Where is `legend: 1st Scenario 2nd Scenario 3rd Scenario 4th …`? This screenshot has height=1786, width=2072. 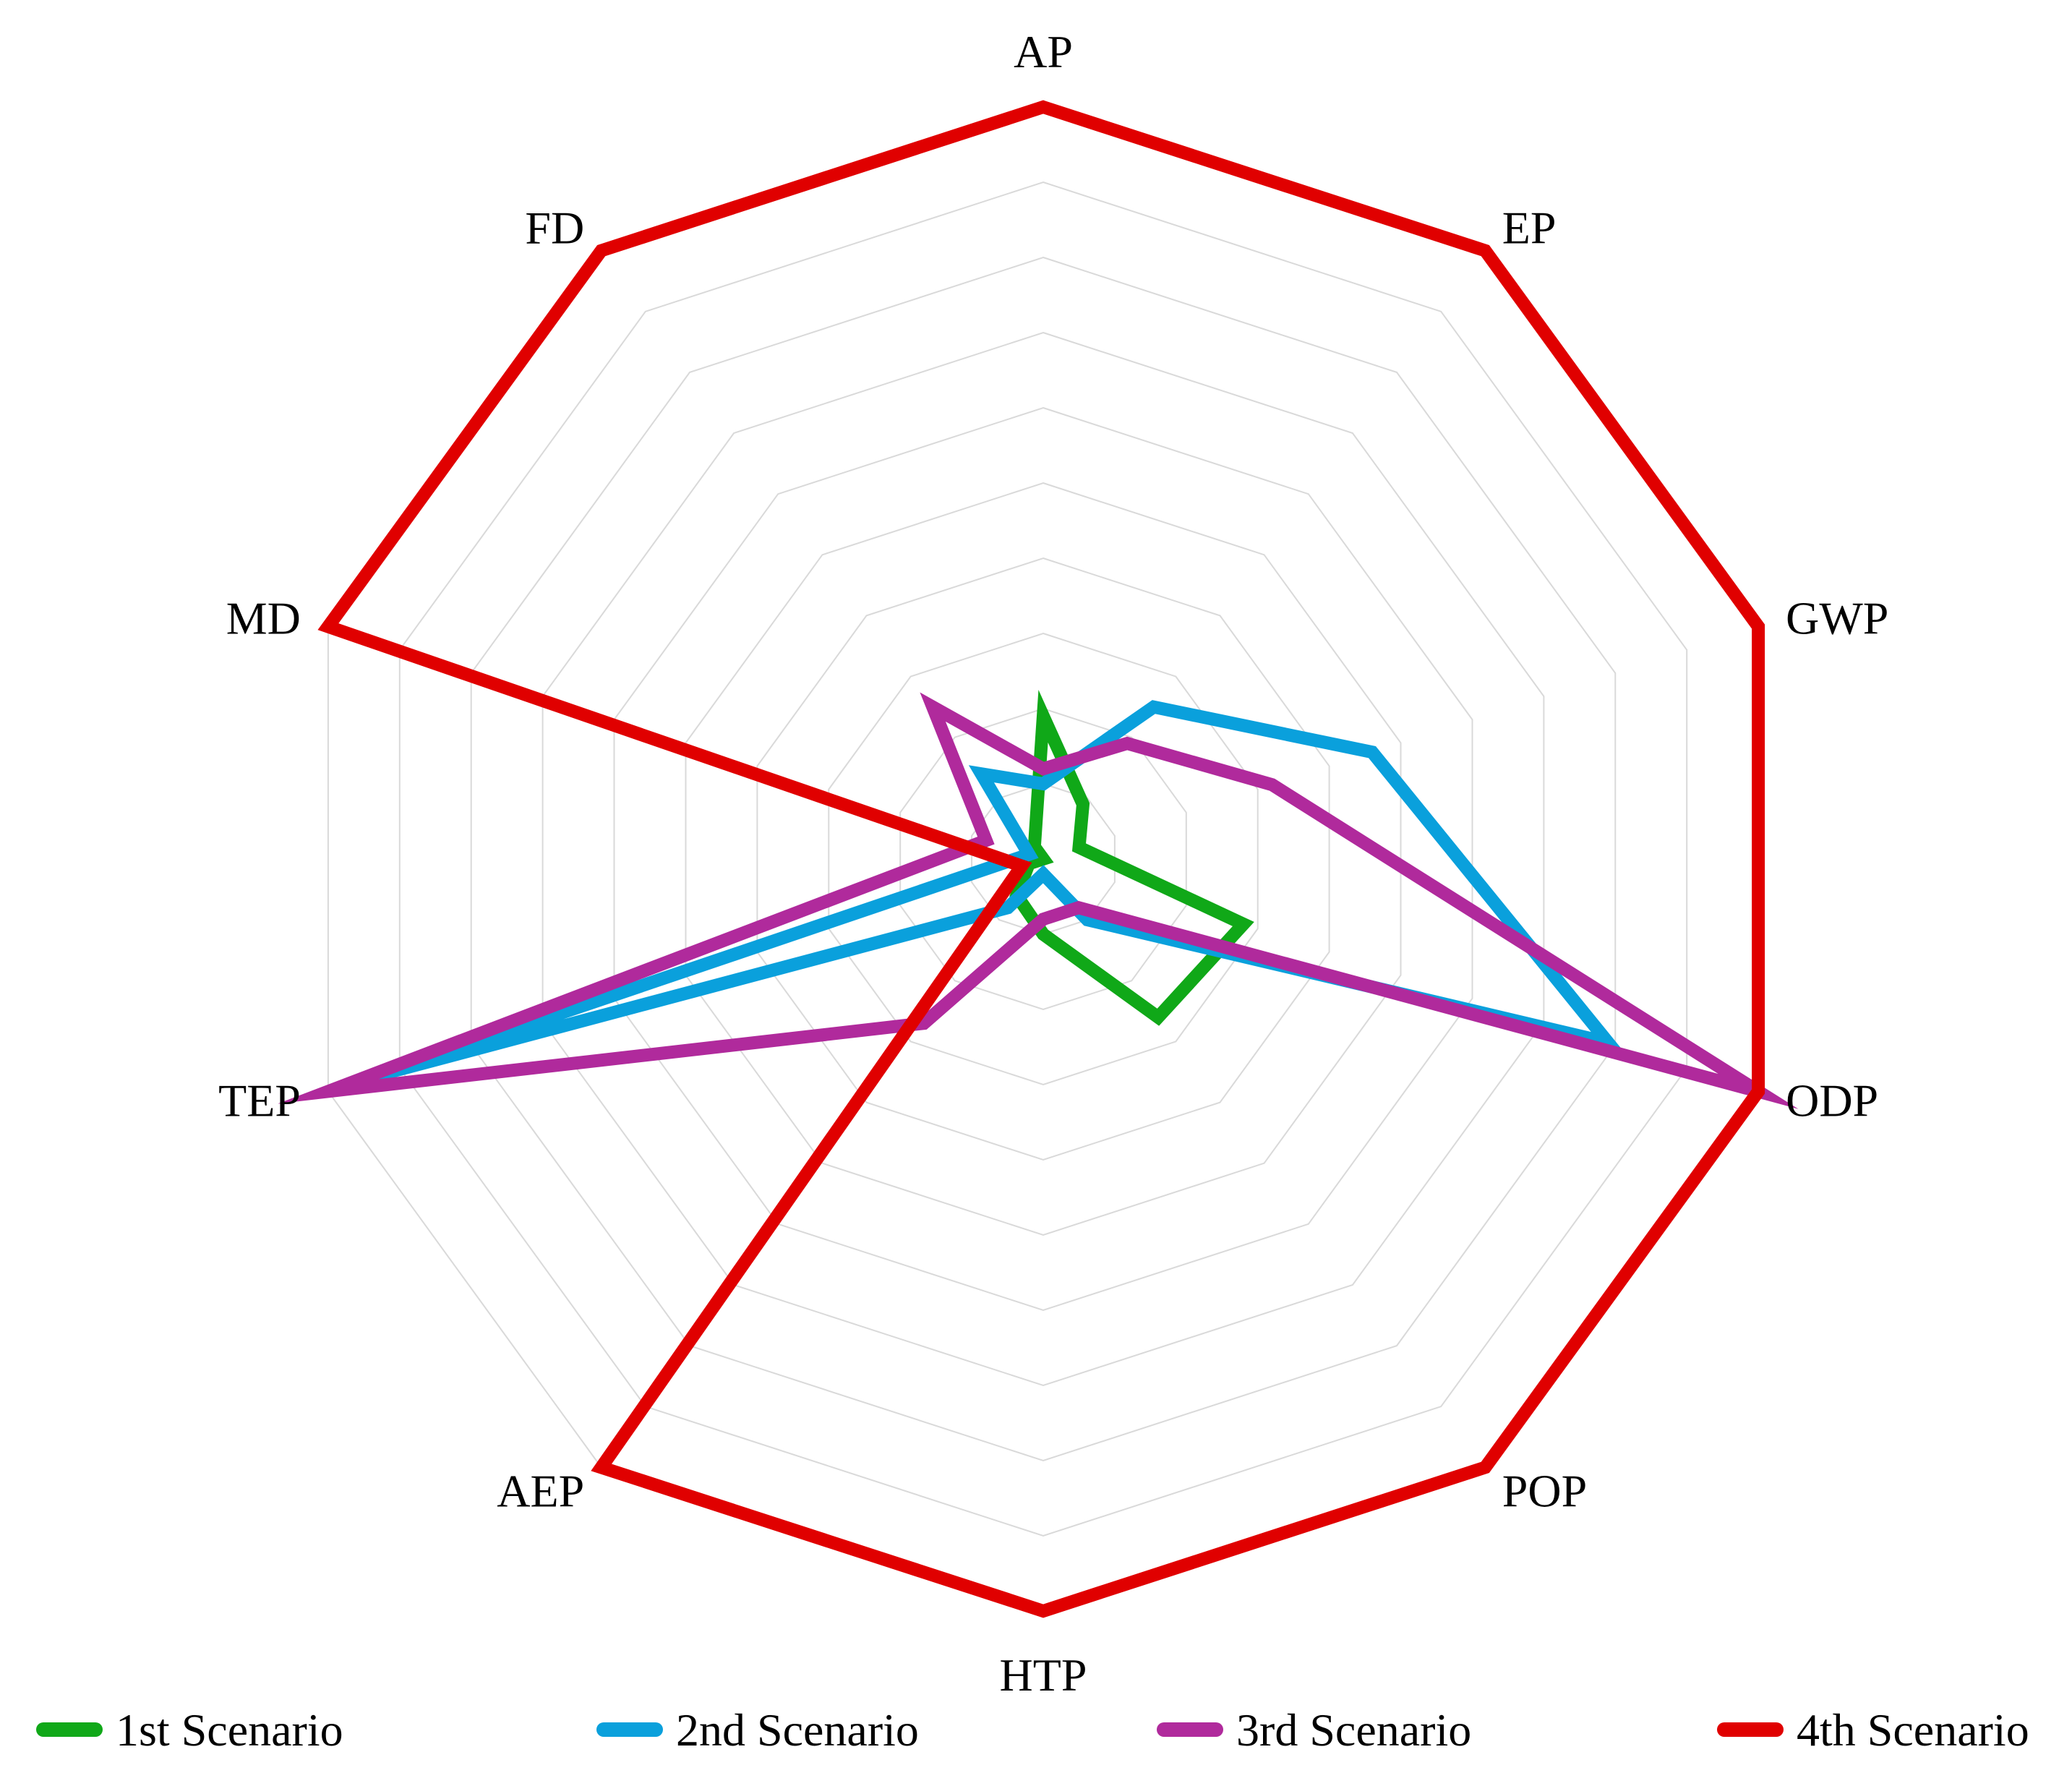 legend: 1st Scenario 2nd Scenario 3rd Scenario 4th … is located at coordinates (1032, 1730).